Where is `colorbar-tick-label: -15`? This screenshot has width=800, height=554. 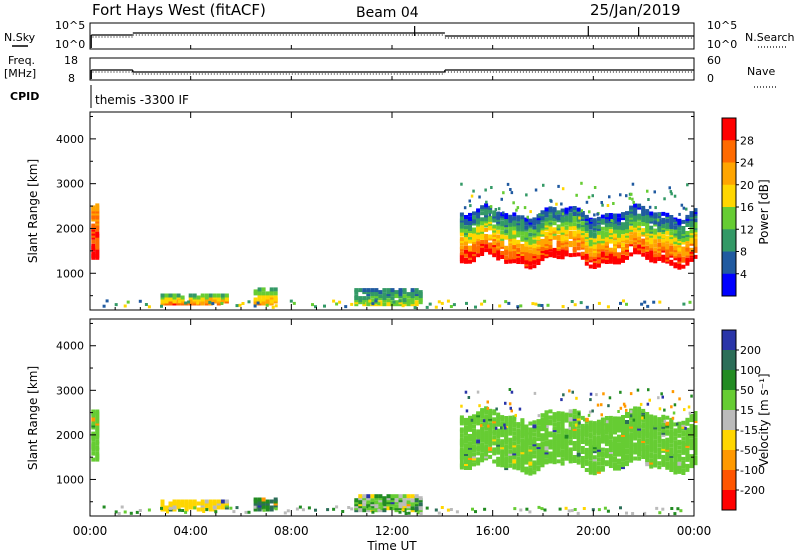
colorbar-tick-label: -15 is located at coordinates (749, 430).